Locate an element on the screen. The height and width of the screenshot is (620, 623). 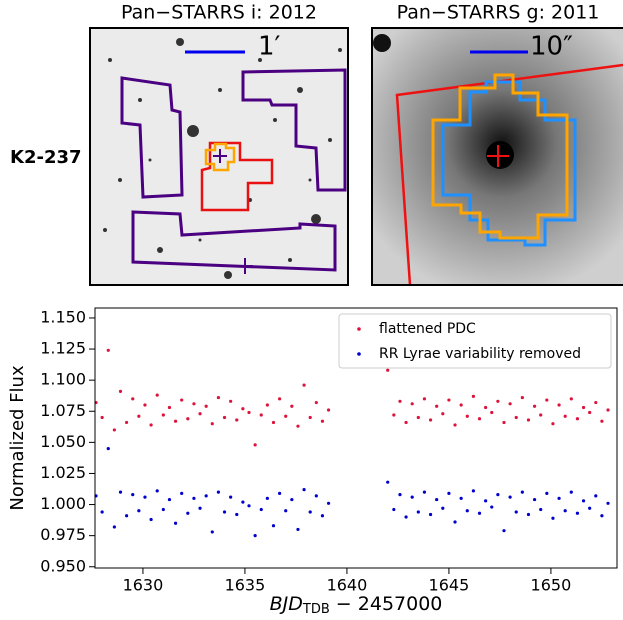
y-tick-label: 0.975 is located at coordinates (63, 534).